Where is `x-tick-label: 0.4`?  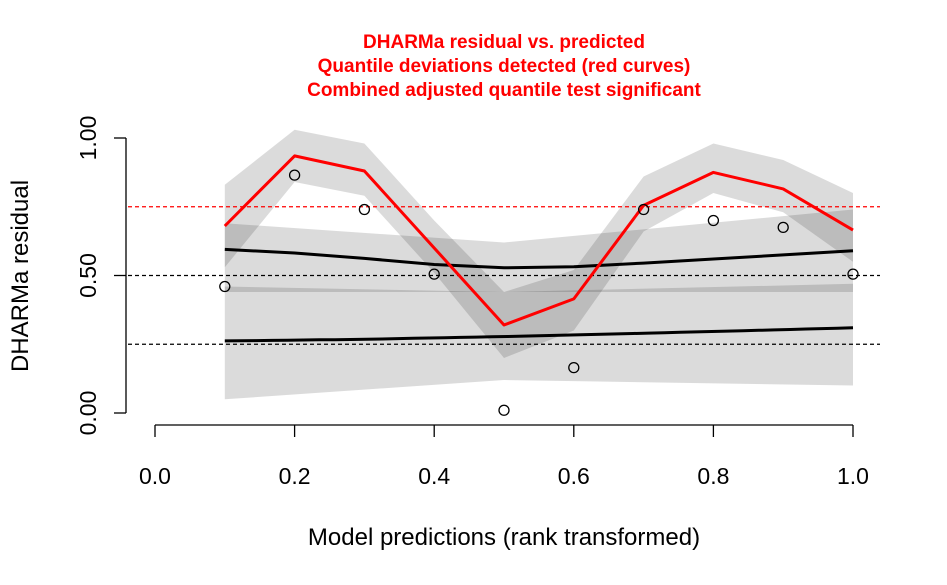 x-tick-label: 0.4 is located at coordinates (434, 476).